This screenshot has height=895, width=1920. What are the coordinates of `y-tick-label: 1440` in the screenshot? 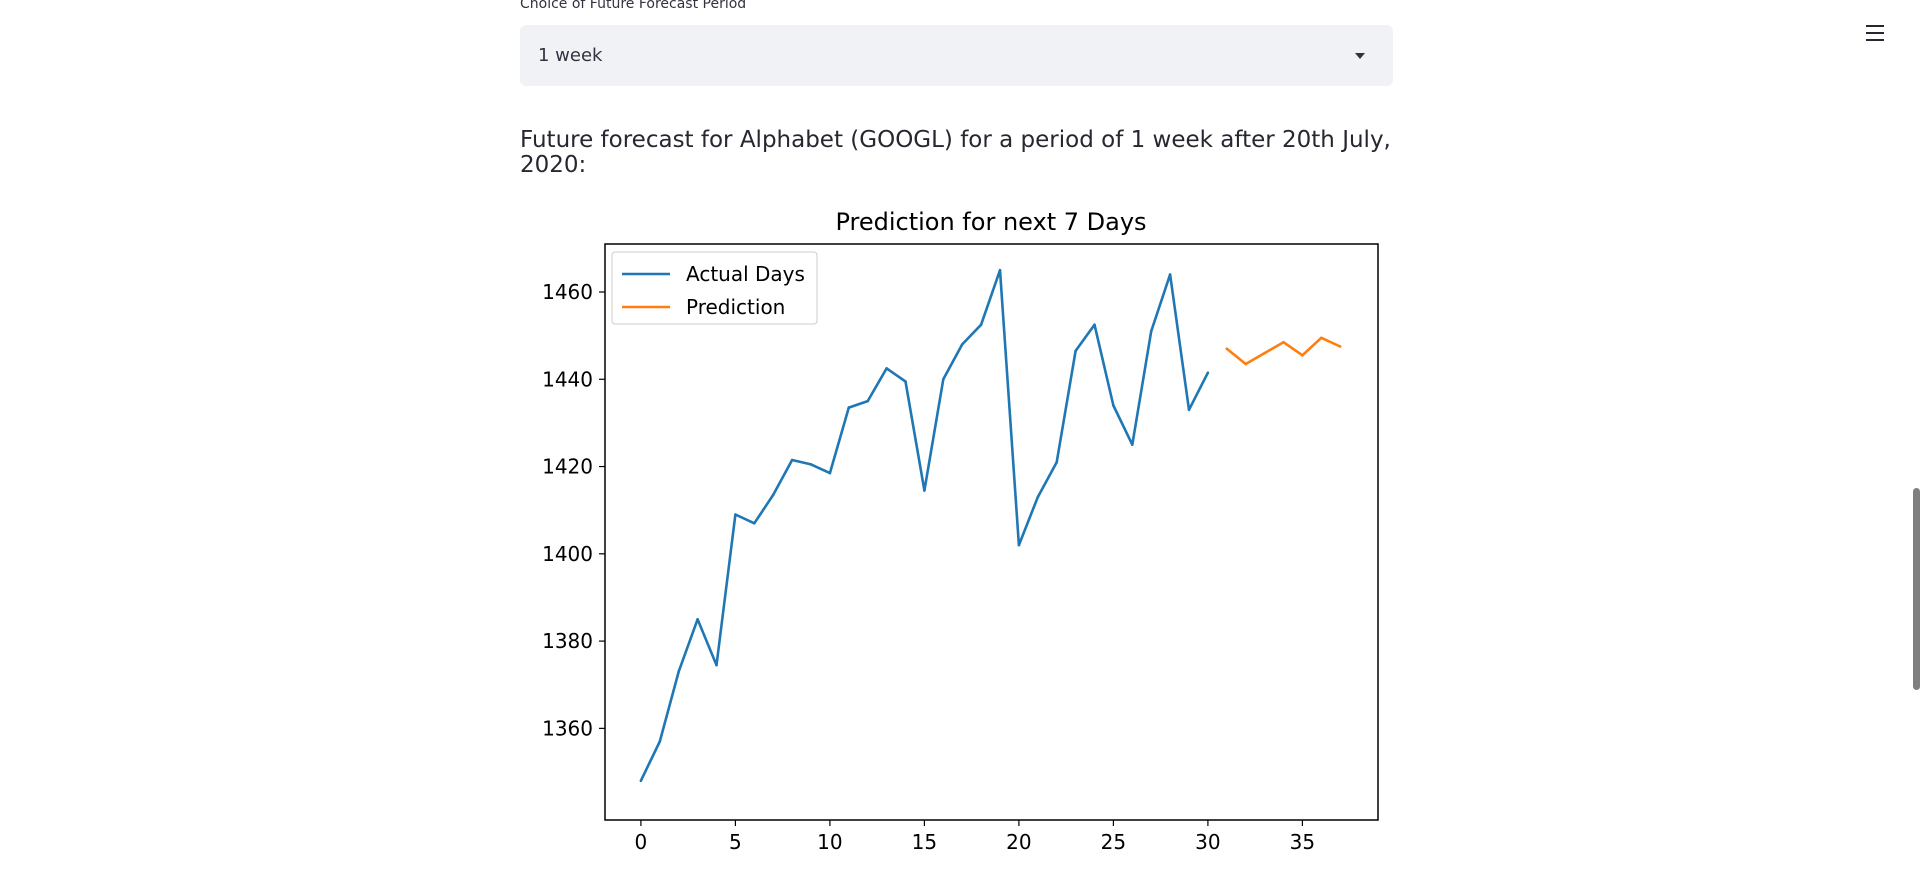 It's located at (567, 379).